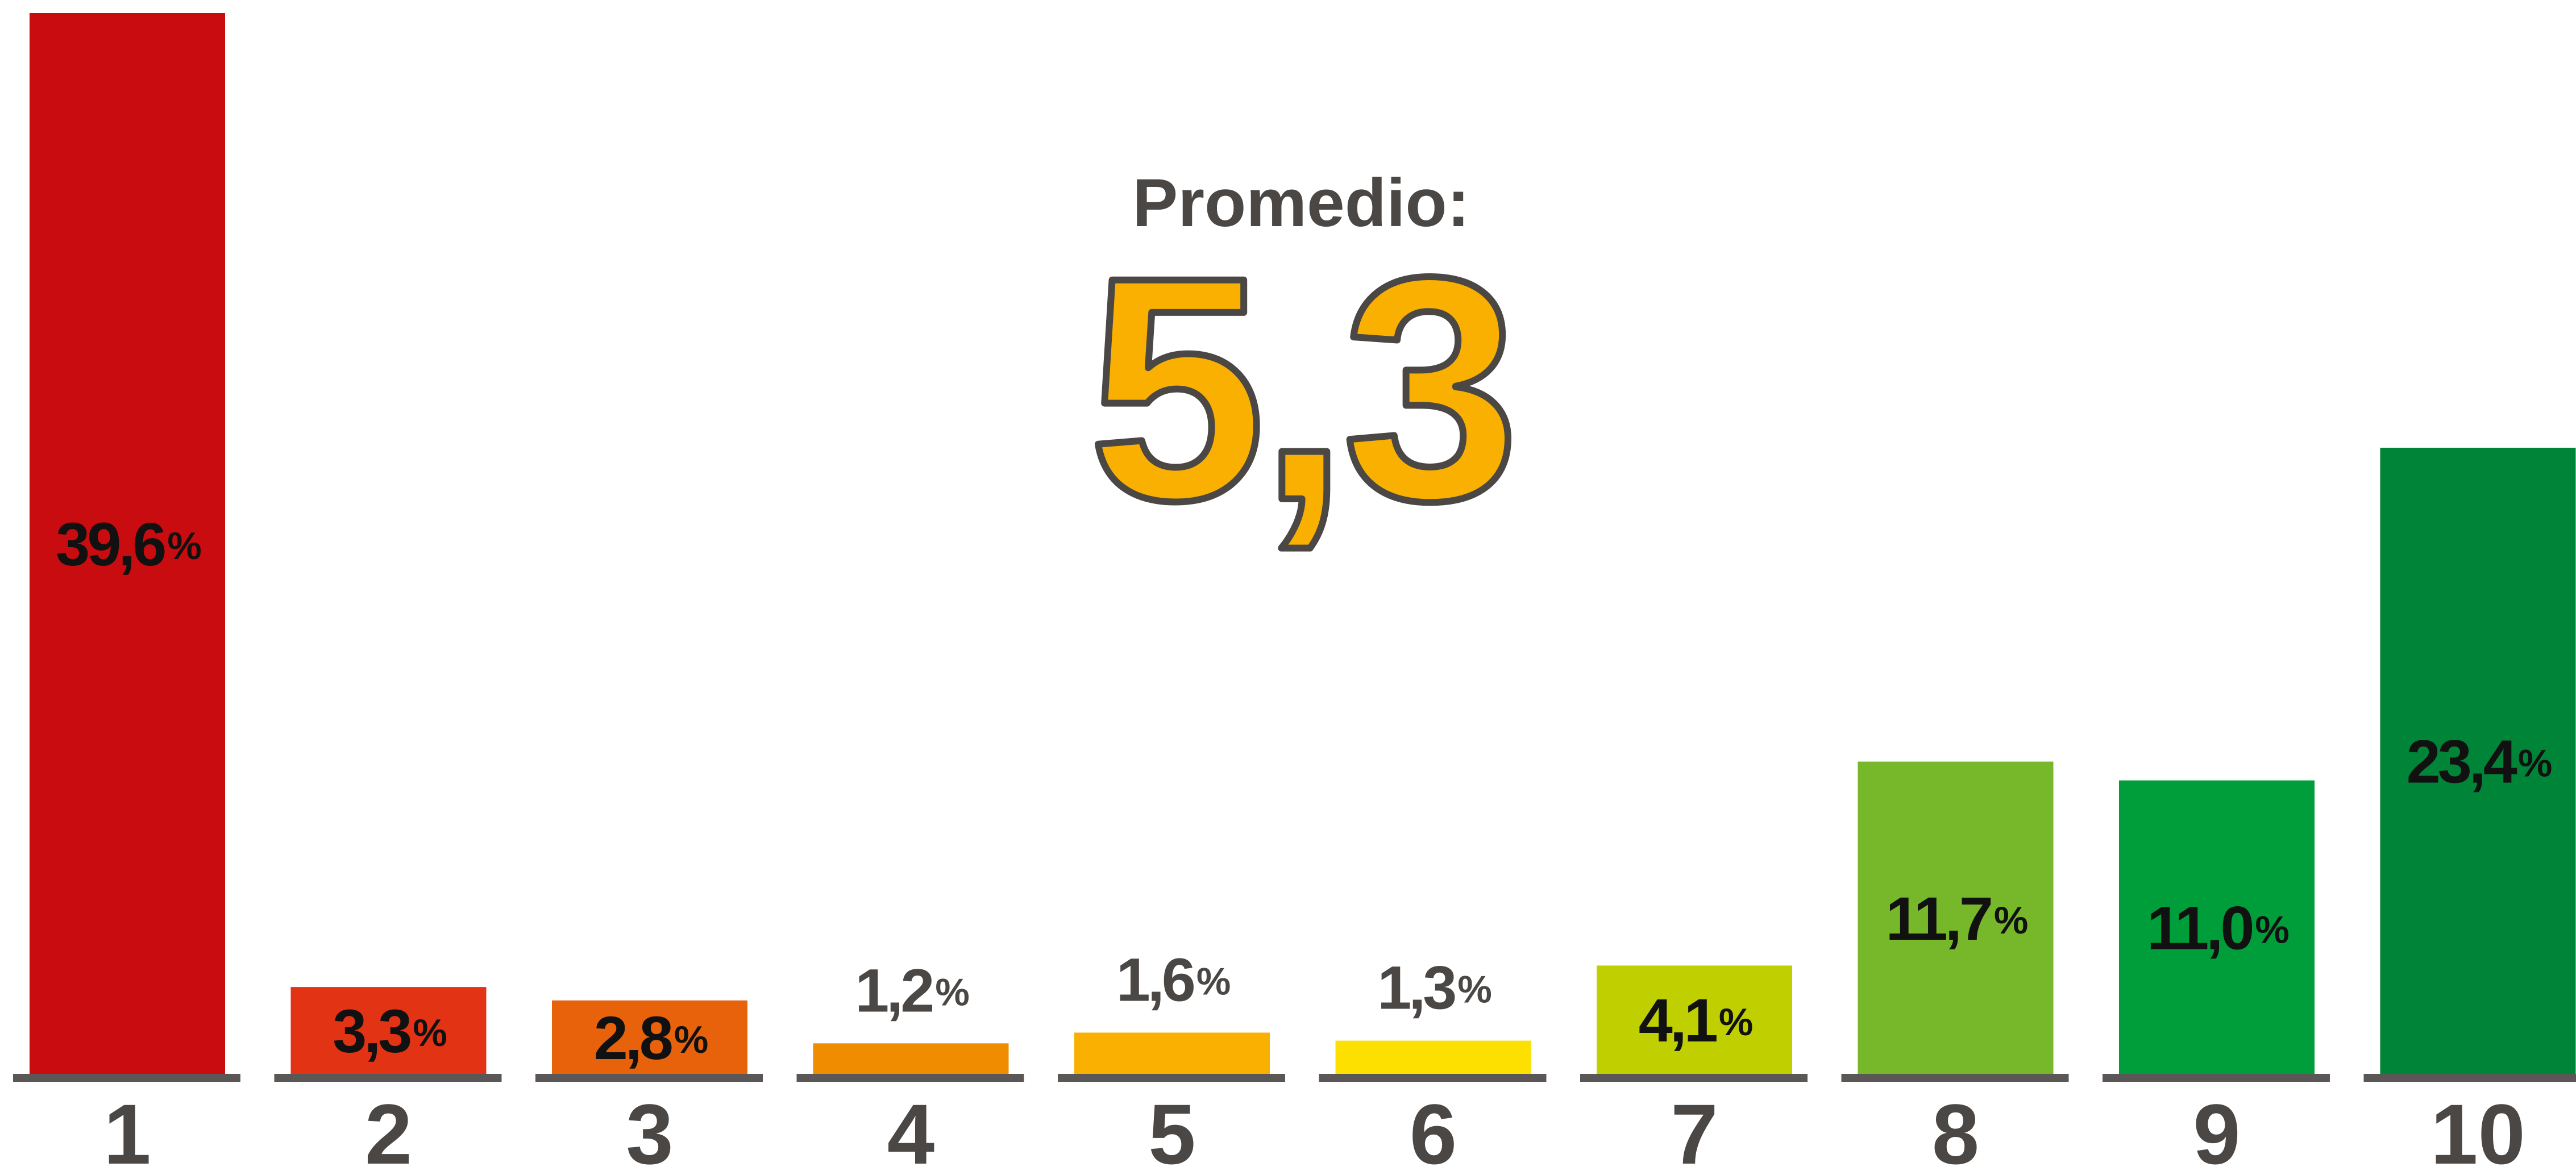 The height and width of the screenshot is (1171, 2576). Describe the element at coordinates (1434, 987) in the screenshot. I see `value-label: 1,3%` at that location.